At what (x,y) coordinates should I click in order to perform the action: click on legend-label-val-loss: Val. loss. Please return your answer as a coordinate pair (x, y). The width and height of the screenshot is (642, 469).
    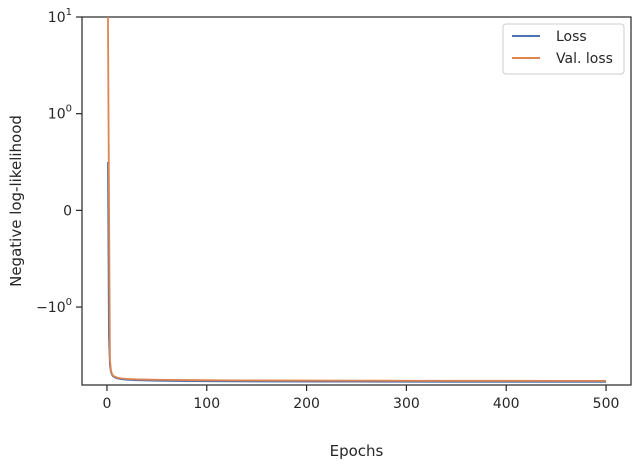
    Looking at the image, I should click on (584, 59).